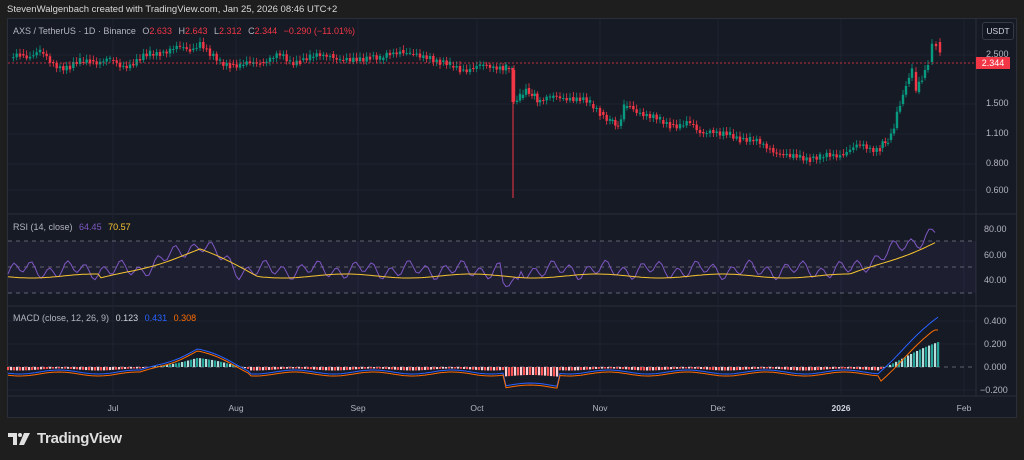 This screenshot has width=1024, height=460. What do you see at coordinates (997, 190) in the screenshot?
I see `price-axis-tick: 0.600` at bounding box center [997, 190].